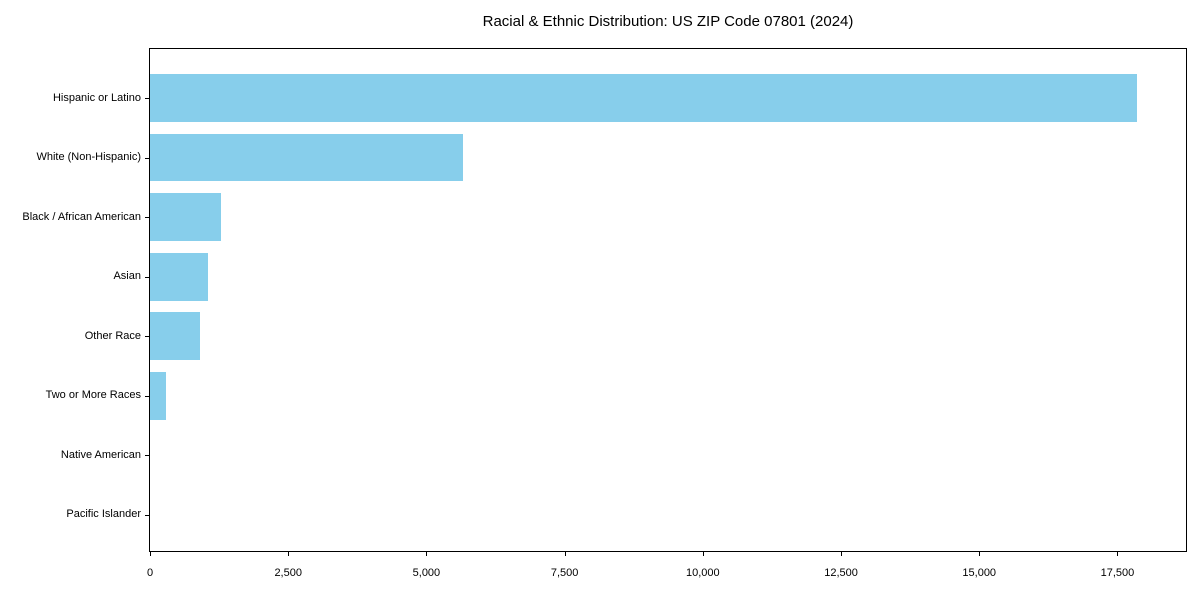 Image resolution: width=1200 pixels, height=600 pixels. Describe the element at coordinates (127, 276) in the screenshot. I see `y-tick-label-asian: Asian` at that location.